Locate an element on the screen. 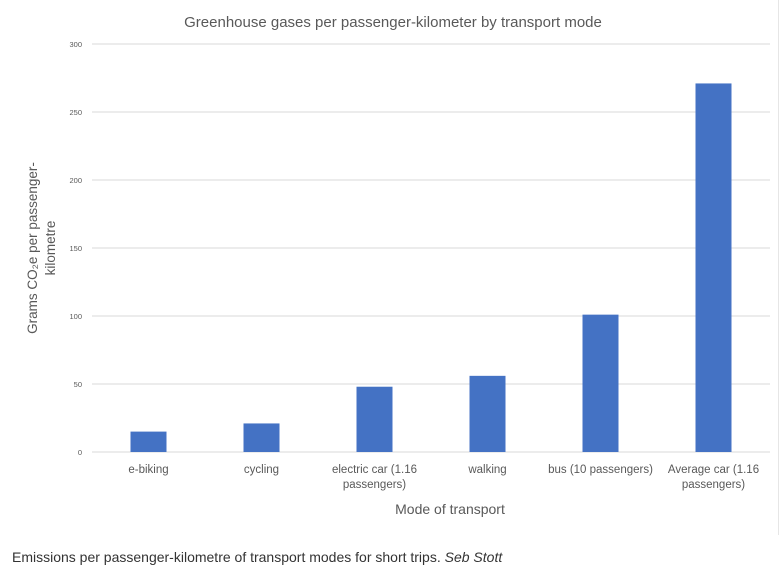  y-axis-ticks: 0 50 100 150 200 250 300 is located at coordinates (75, 248).